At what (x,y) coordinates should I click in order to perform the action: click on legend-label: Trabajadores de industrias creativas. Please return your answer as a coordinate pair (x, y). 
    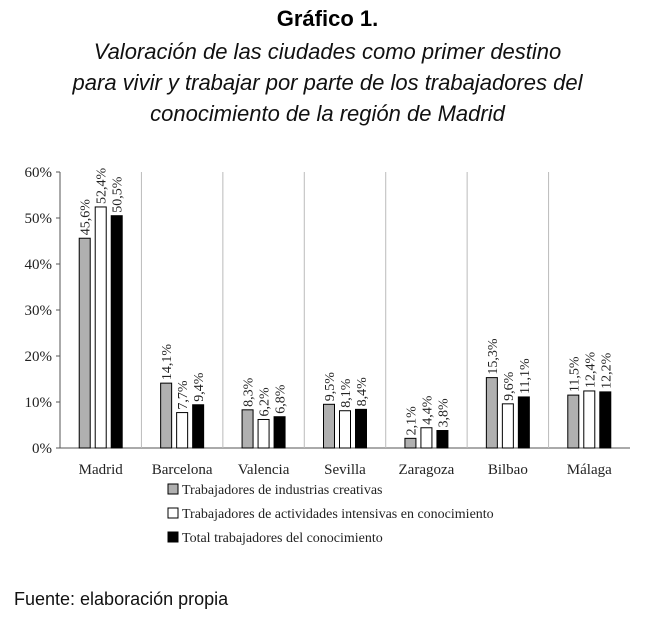
    Looking at the image, I should click on (282, 490).